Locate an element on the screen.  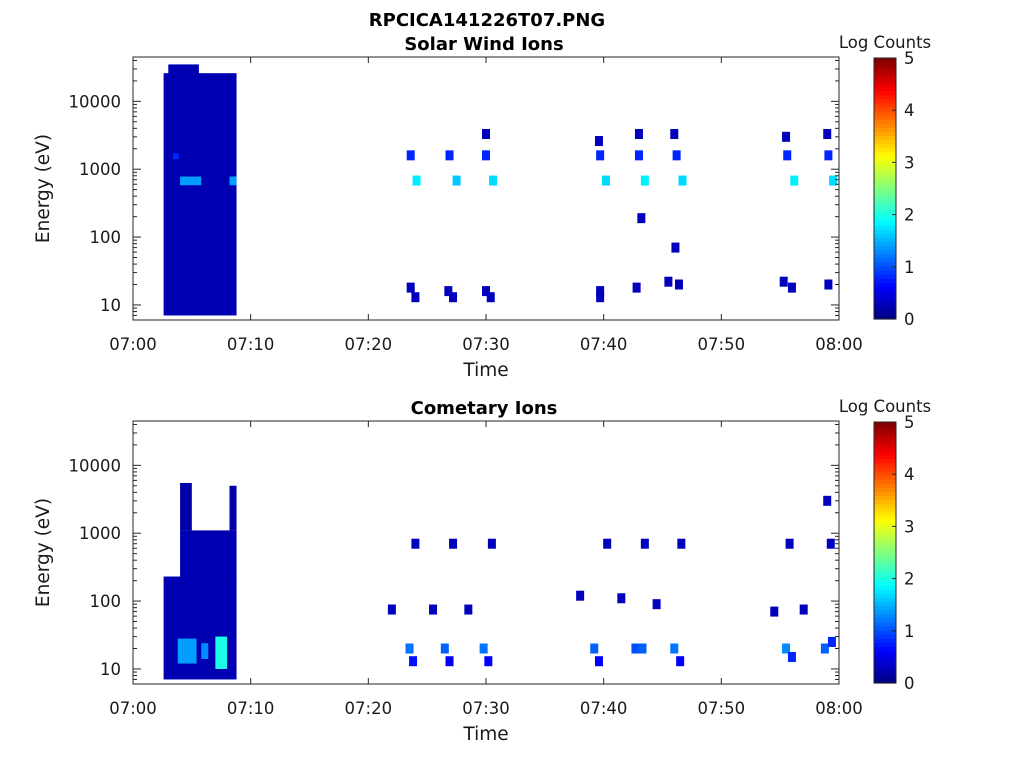
figure-title: RPCICA141226T07.PNG is located at coordinates (487, 20).